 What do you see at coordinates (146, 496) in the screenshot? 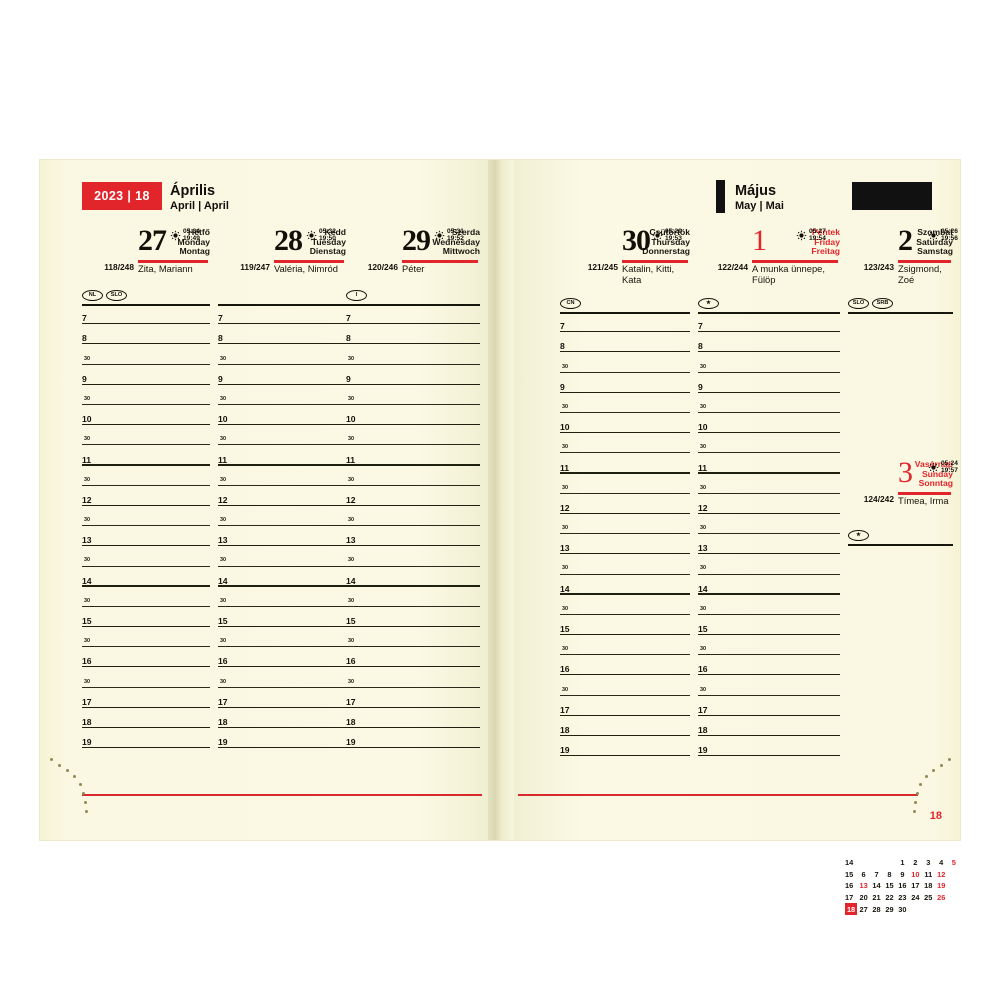
I see `hour-row: 12` at bounding box center [146, 496].